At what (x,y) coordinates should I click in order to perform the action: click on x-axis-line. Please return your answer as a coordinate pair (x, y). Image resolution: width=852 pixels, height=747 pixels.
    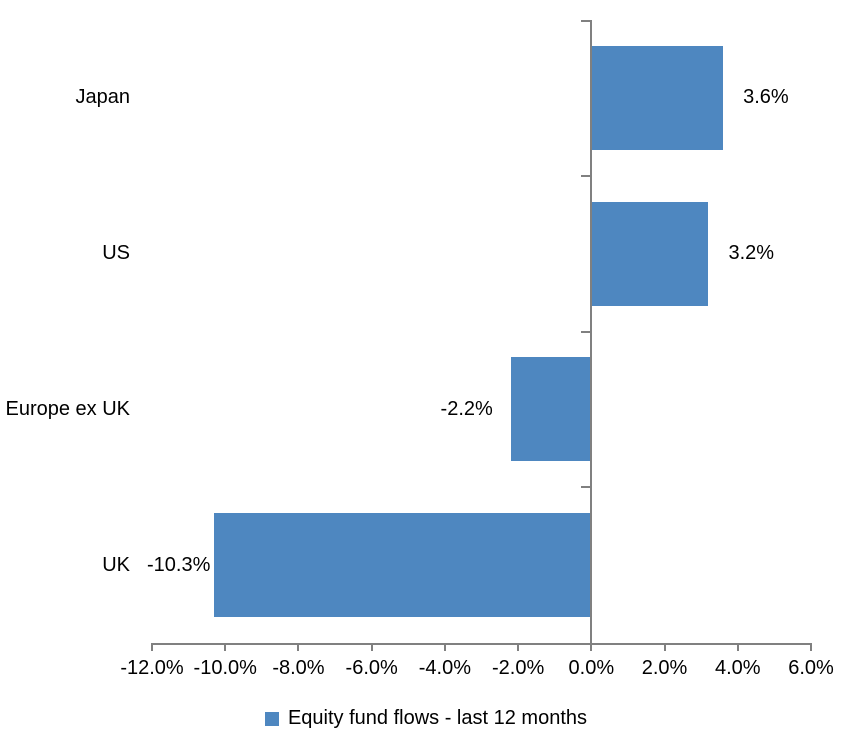
    Looking at the image, I should click on (481, 644).